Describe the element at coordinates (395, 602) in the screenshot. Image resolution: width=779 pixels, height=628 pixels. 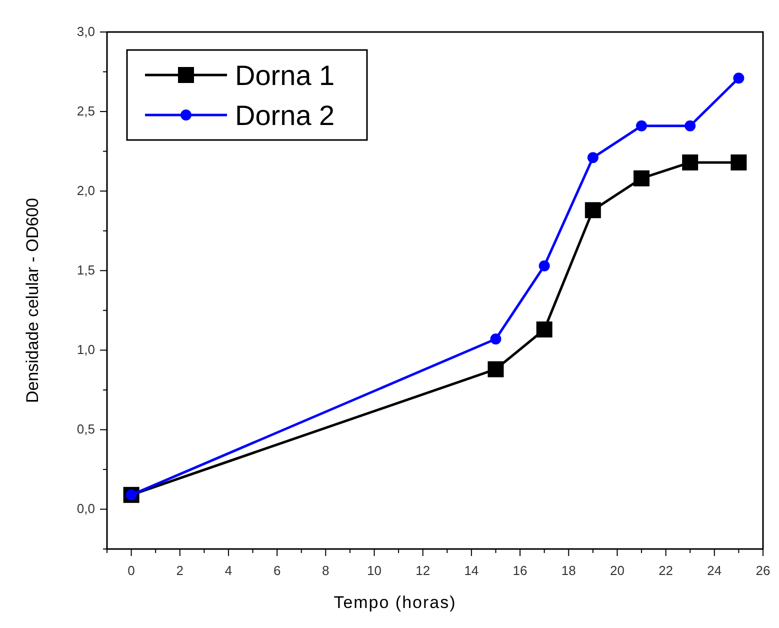
I see `x-axis-title: Tempo (horas)` at that location.